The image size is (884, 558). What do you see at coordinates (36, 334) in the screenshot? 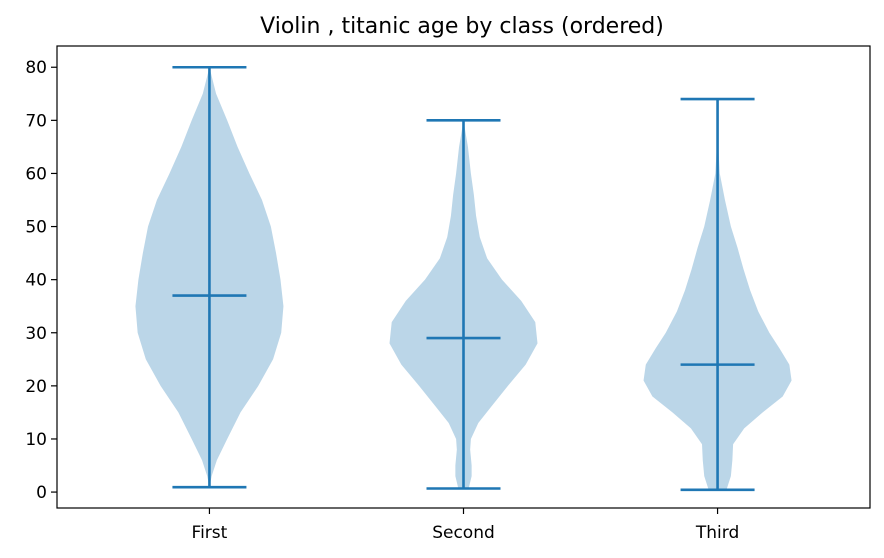
I see `y-tick-label: 30` at bounding box center [36, 334].